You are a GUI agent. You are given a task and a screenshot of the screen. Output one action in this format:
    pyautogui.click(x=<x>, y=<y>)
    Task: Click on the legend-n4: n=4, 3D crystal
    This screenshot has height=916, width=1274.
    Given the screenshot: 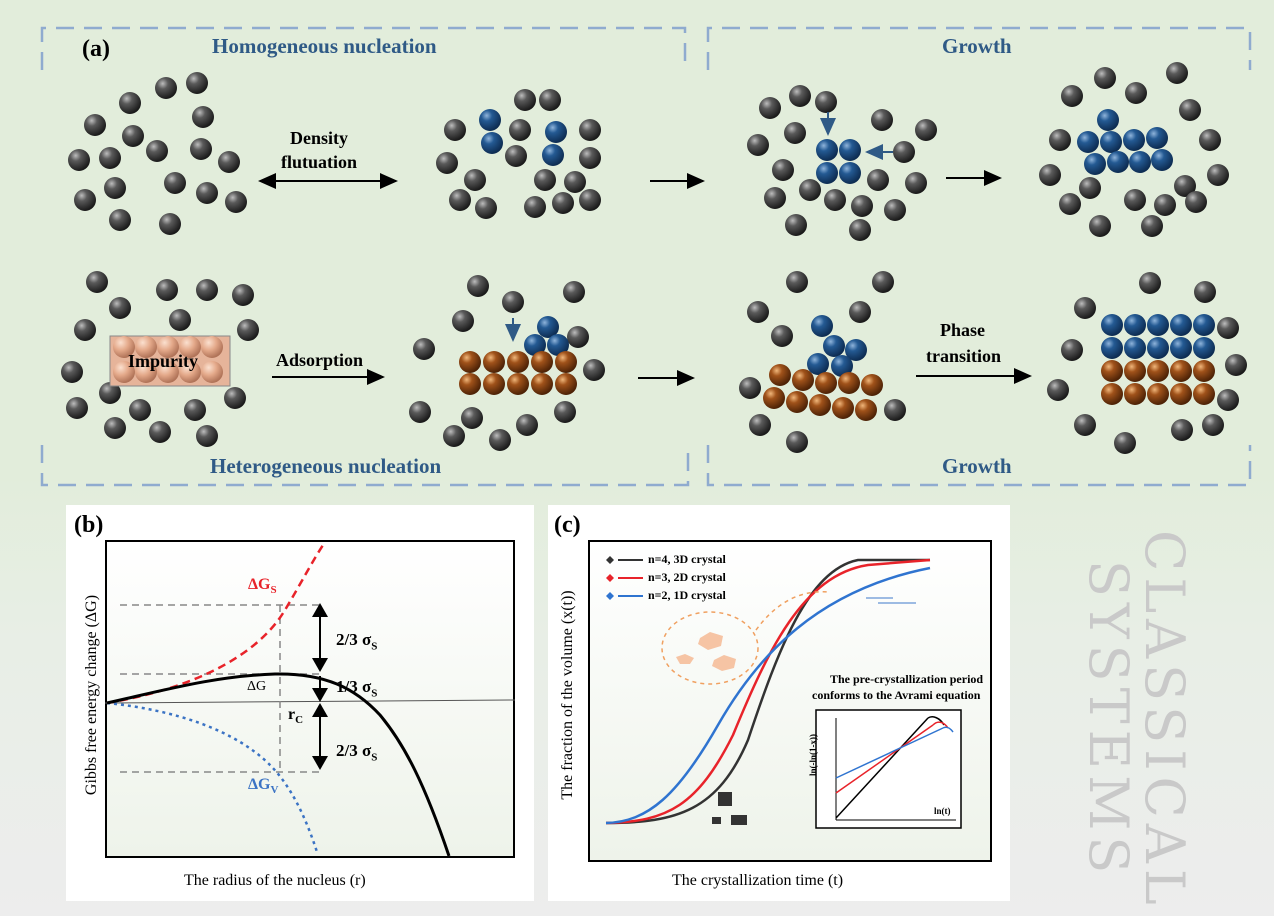 What is the action you would take?
    pyautogui.click(x=687, y=559)
    